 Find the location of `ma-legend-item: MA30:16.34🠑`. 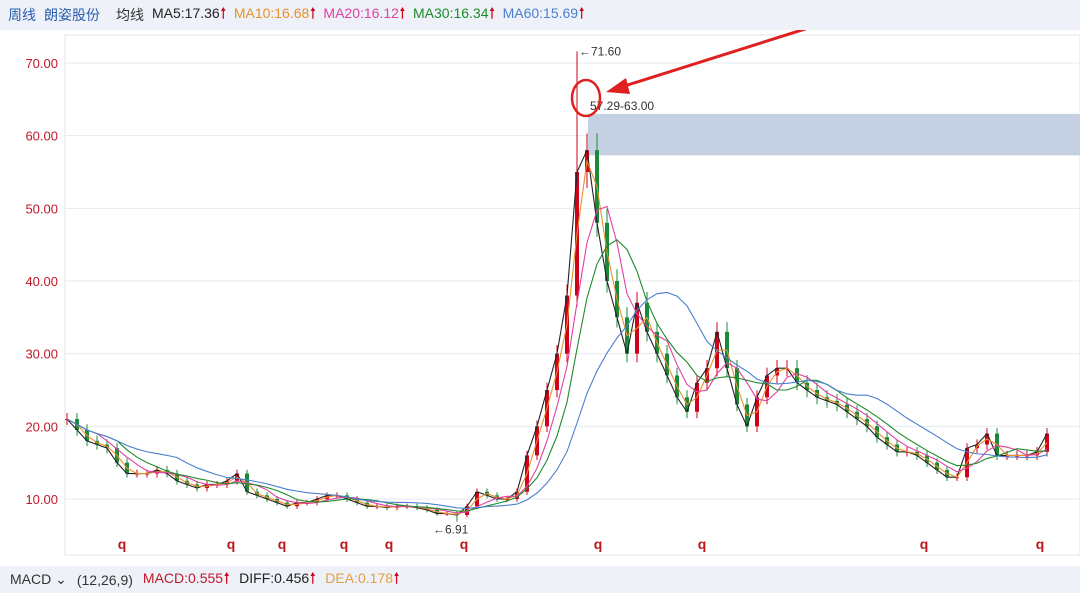

ma-legend-item: MA30:16.34🠑 is located at coordinates (454, 15).